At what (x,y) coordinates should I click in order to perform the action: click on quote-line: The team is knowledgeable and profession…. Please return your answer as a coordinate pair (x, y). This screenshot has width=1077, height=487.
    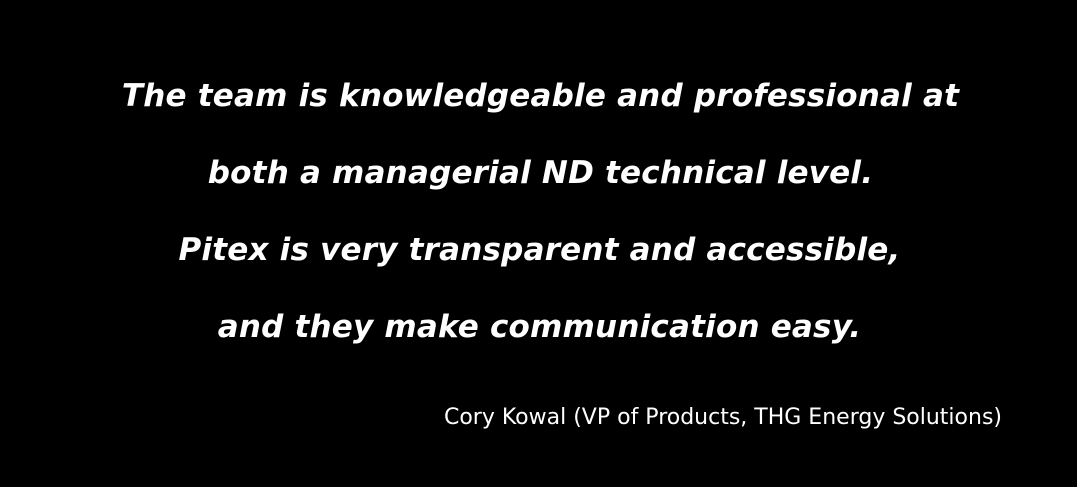
    Looking at the image, I should click on (540, 96).